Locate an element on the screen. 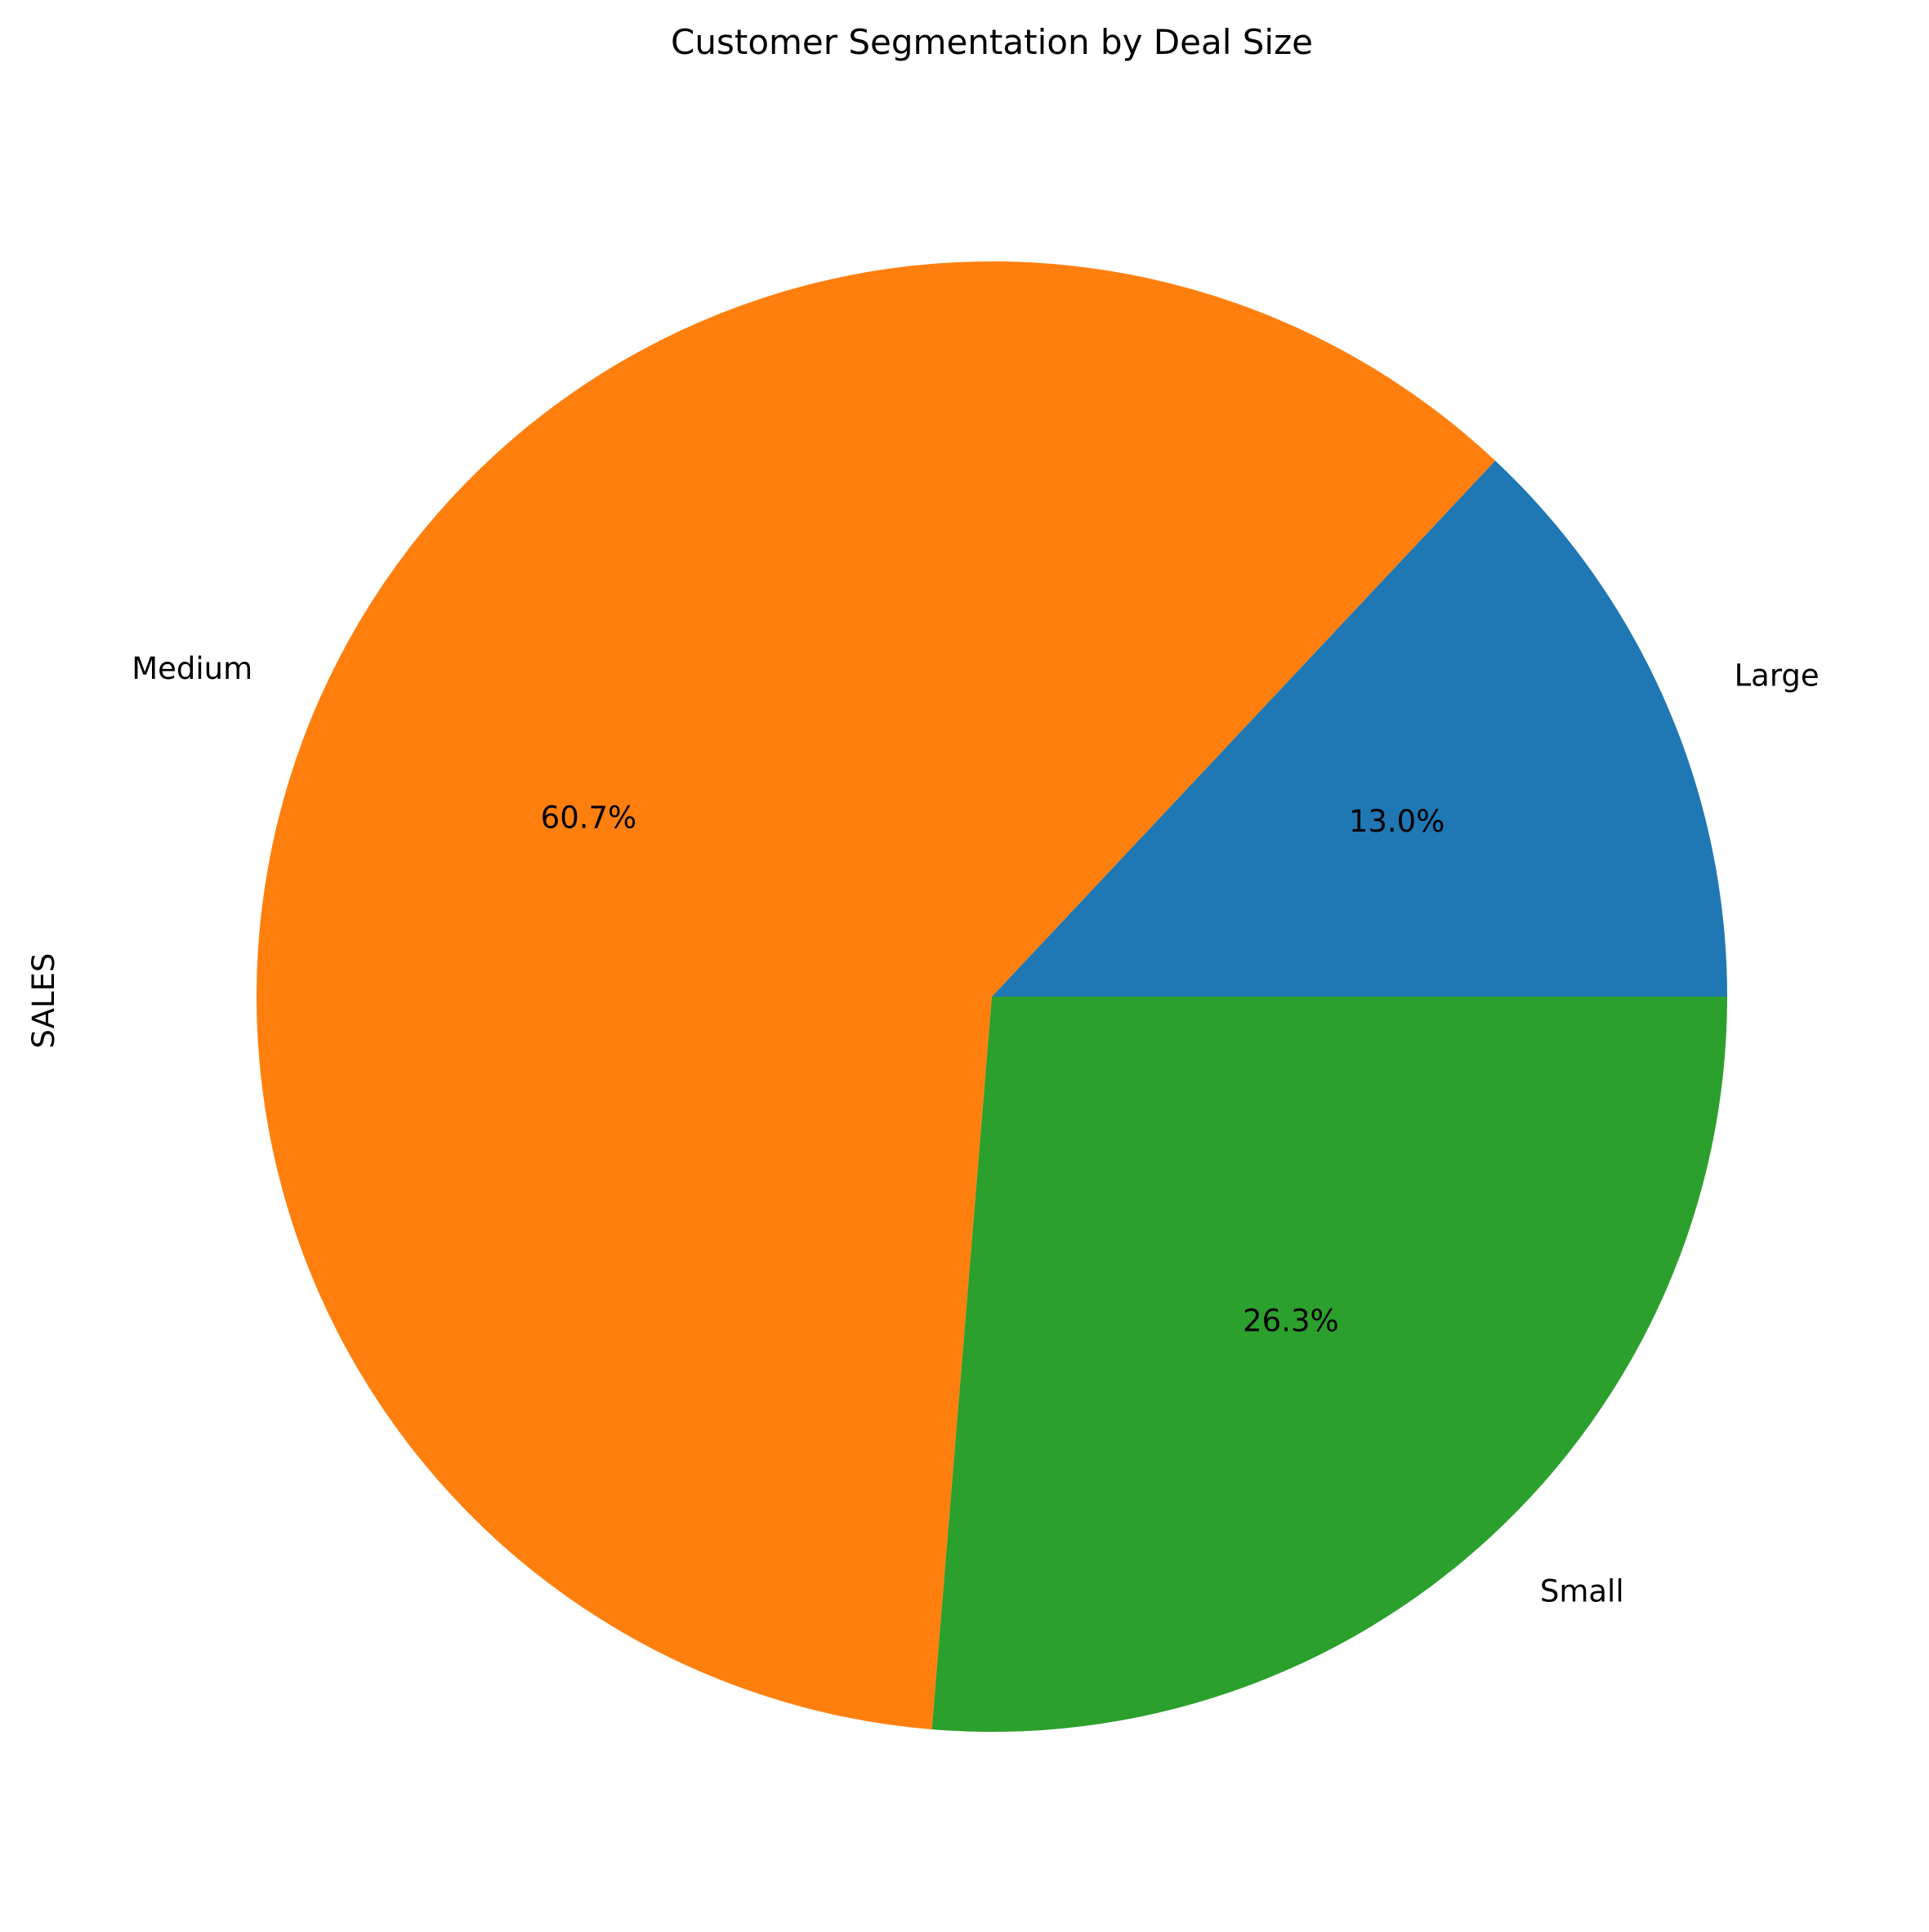 The image size is (1929, 1932). pie-slice-large is located at coordinates (1360, 728).